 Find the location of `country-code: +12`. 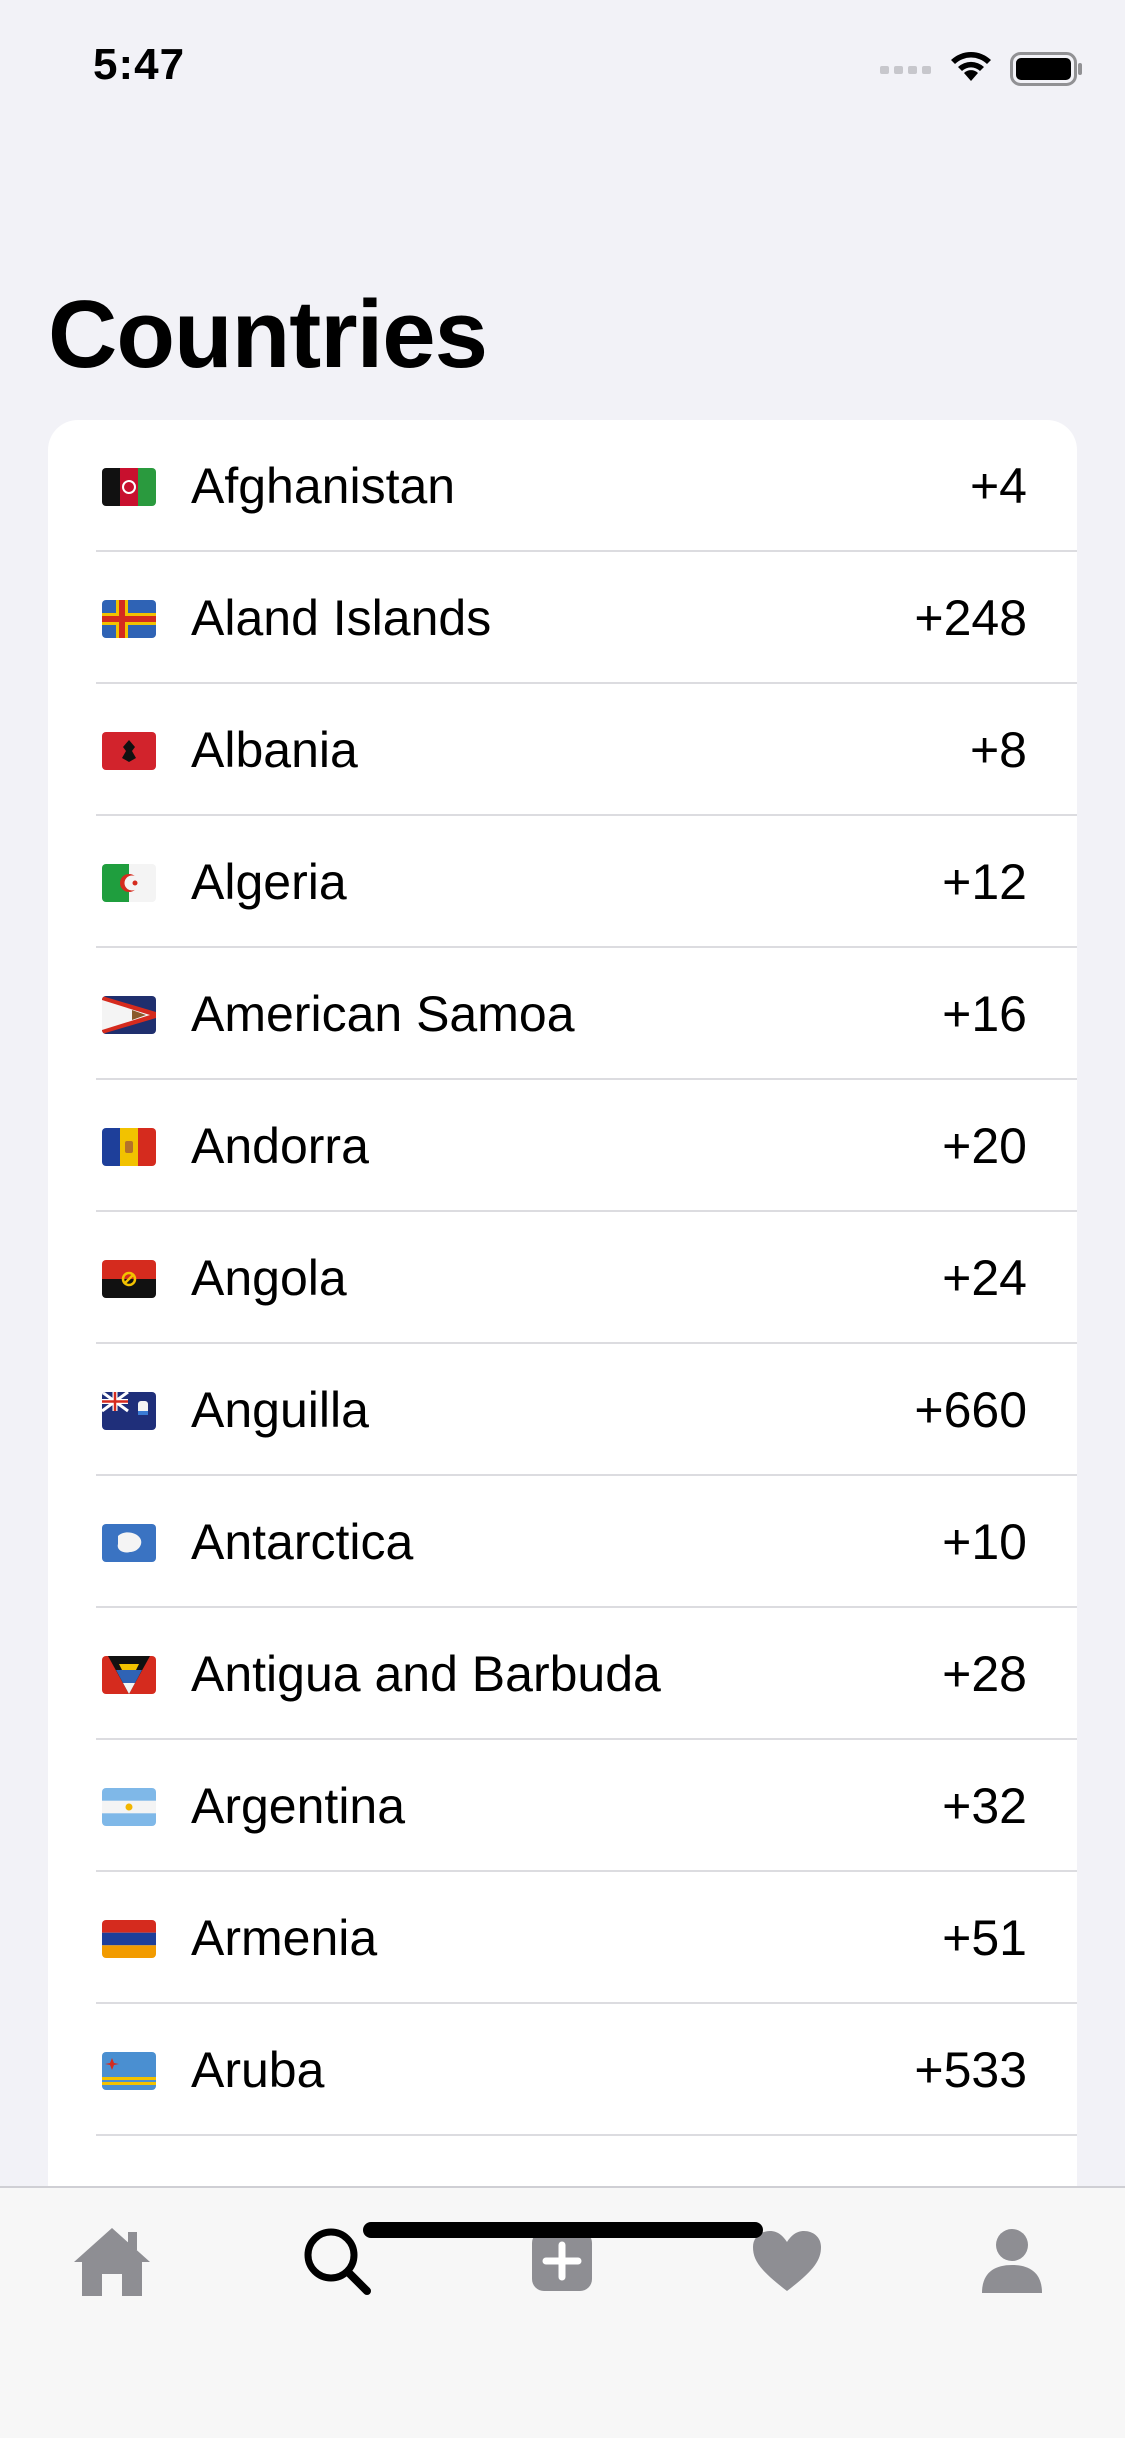

country-code: +12 is located at coordinates (984, 882).